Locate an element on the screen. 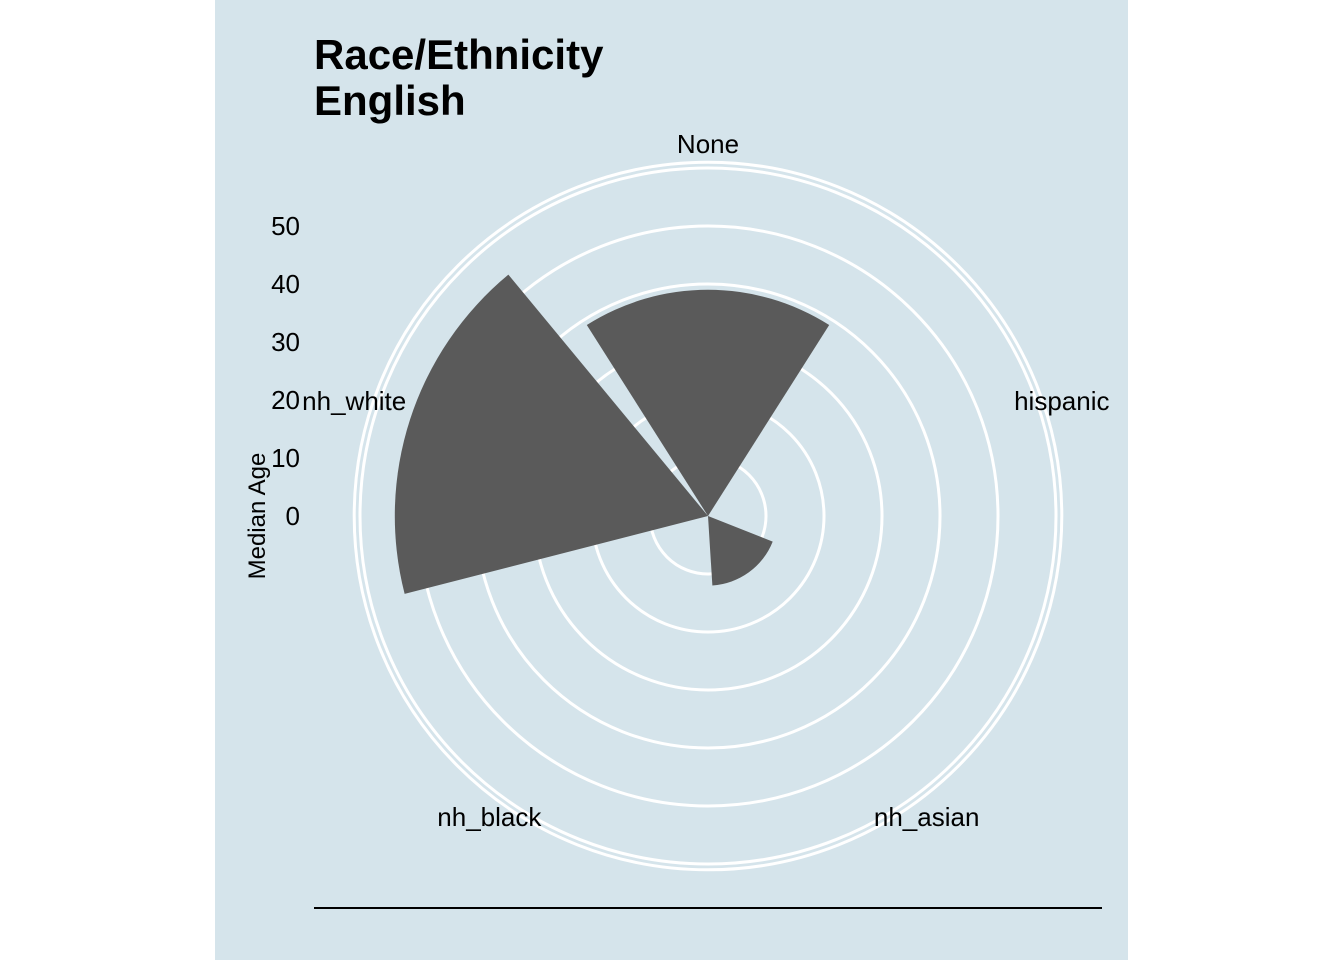 This screenshot has height=960, width=1344. bar-nh_asian is located at coordinates (740, 551).